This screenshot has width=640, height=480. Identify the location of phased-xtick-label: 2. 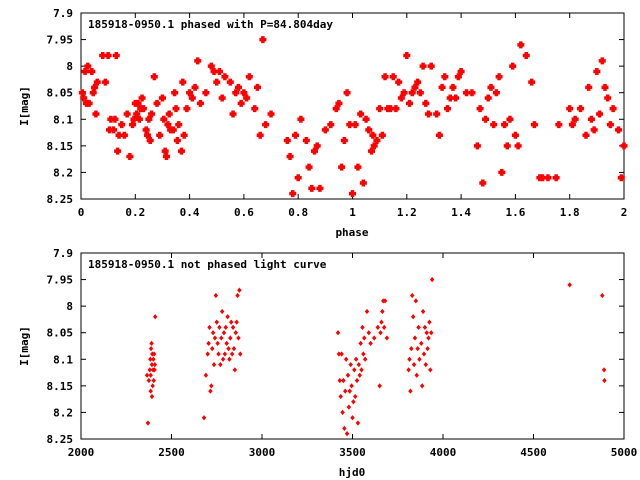
(624, 212).